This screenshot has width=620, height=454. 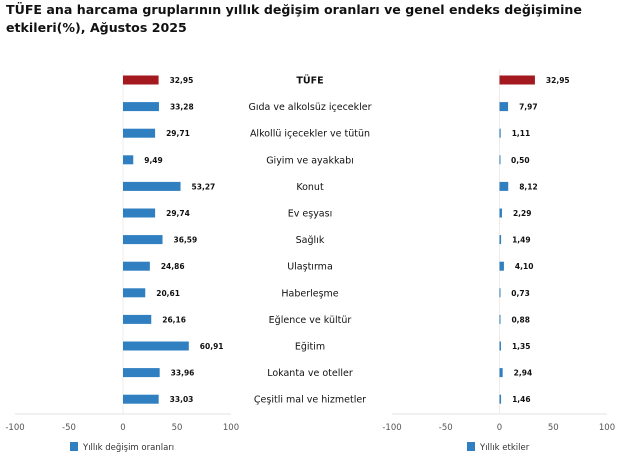 What do you see at coordinates (310, 134) in the screenshot?
I see `category-label: Alkollü içecekler ve tütün` at bounding box center [310, 134].